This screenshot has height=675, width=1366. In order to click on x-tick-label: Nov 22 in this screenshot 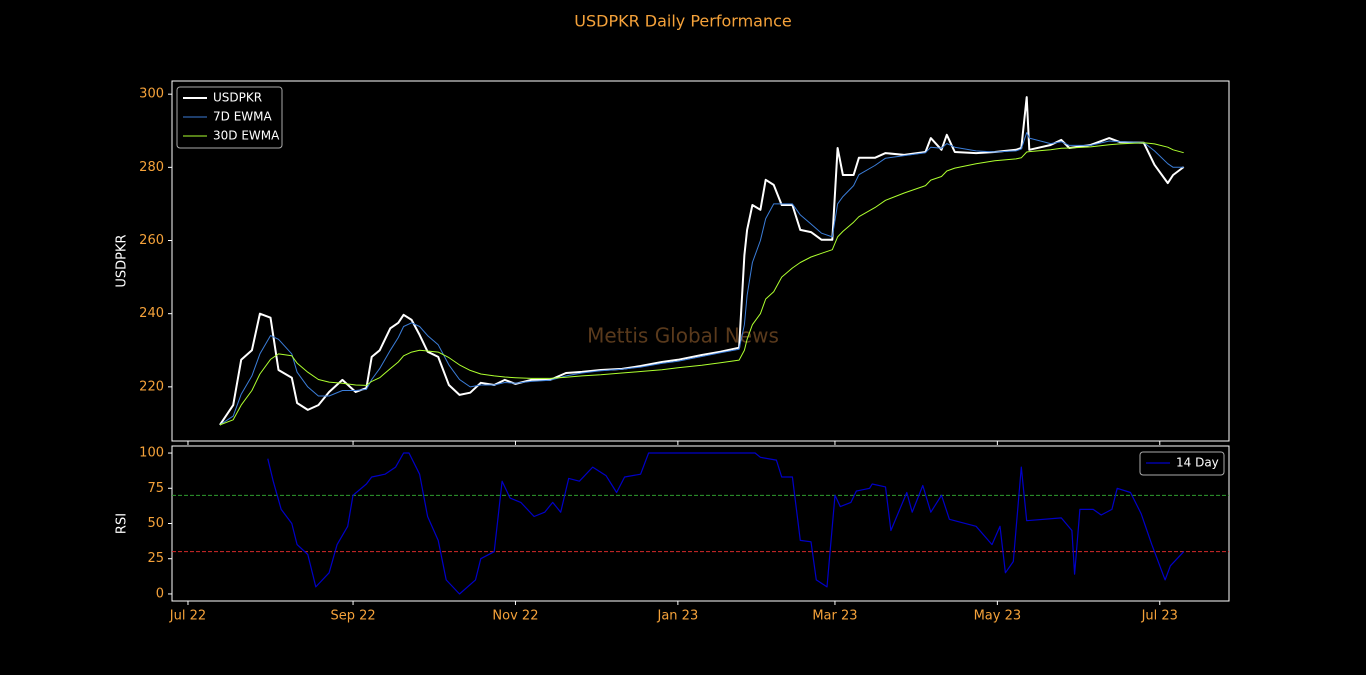, I will do `click(515, 616)`.